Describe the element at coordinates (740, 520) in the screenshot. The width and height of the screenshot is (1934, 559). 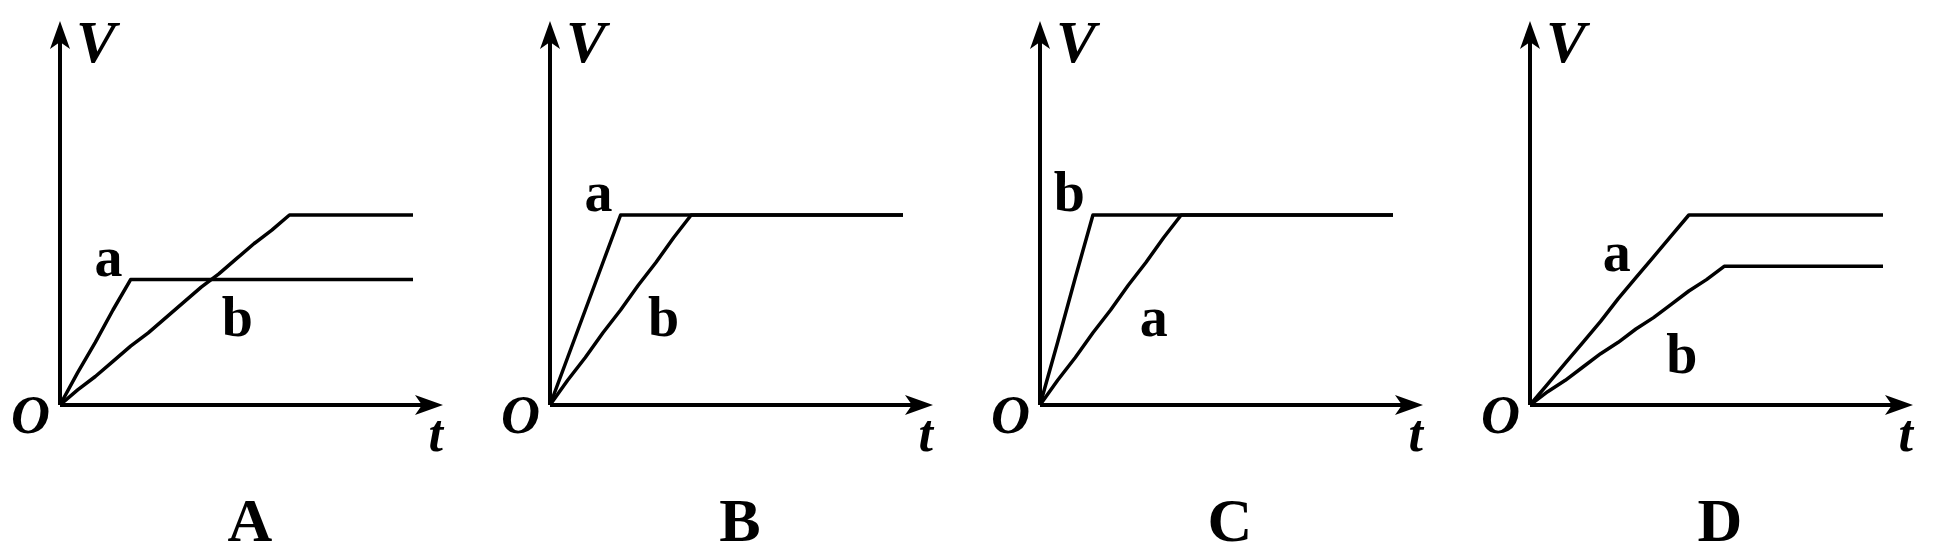
I see `text: B` at that location.